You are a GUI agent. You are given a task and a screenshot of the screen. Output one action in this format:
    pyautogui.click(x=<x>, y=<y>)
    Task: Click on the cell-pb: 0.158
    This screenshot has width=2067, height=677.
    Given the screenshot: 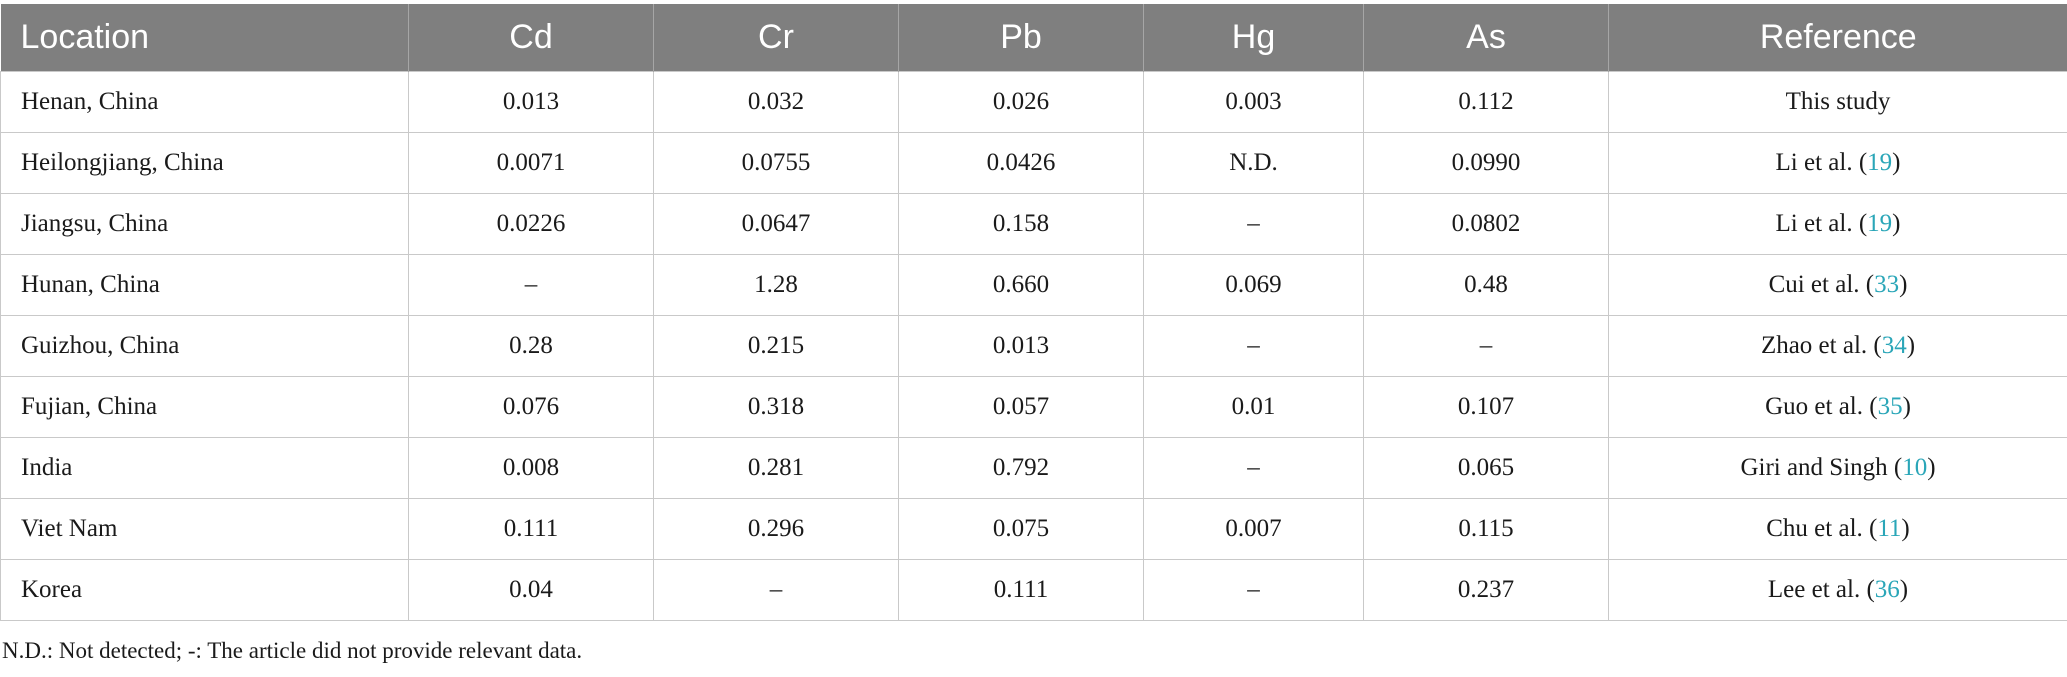 What is the action you would take?
    pyautogui.click(x=1021, y=224)
    